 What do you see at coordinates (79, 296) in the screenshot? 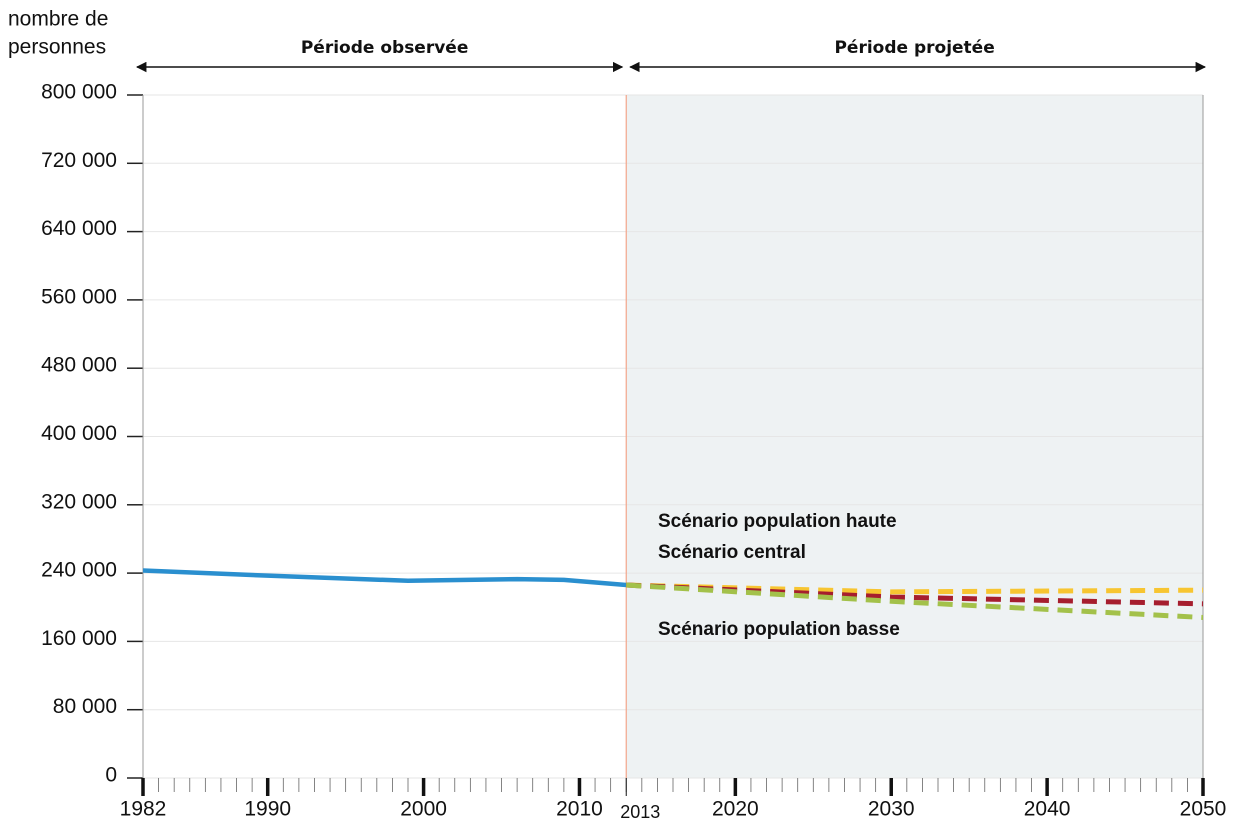
I see `y-tick-label: 560 000` at bounding box center [79, 296].